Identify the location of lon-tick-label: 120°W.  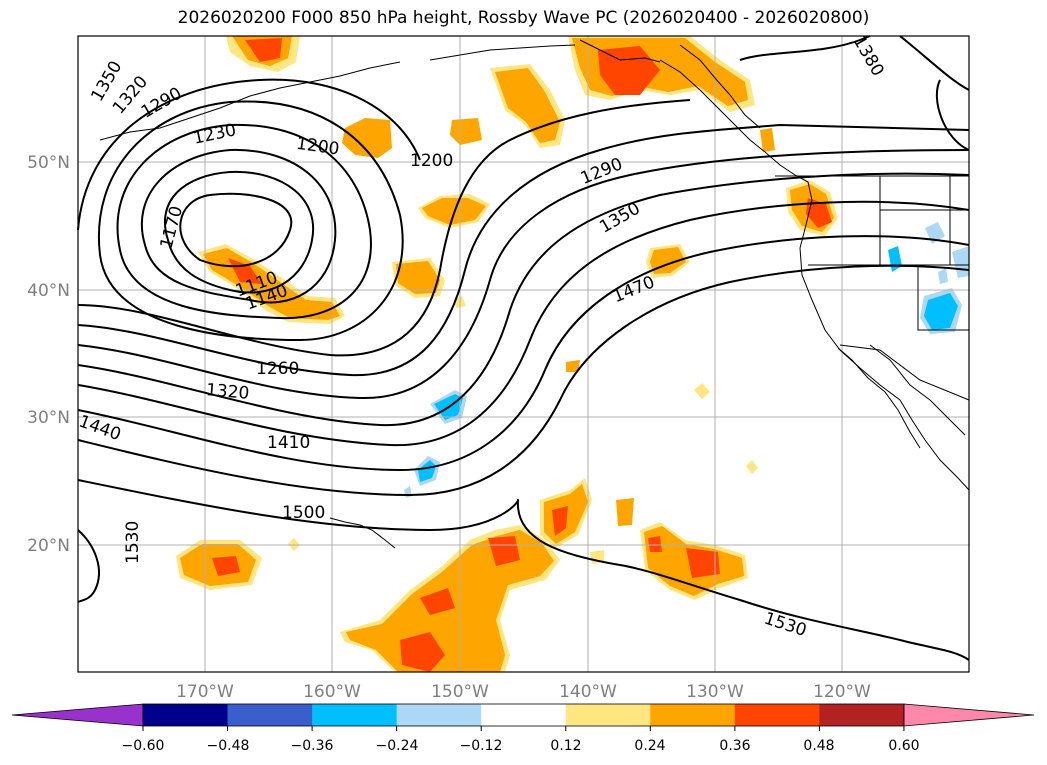
(842, 692).